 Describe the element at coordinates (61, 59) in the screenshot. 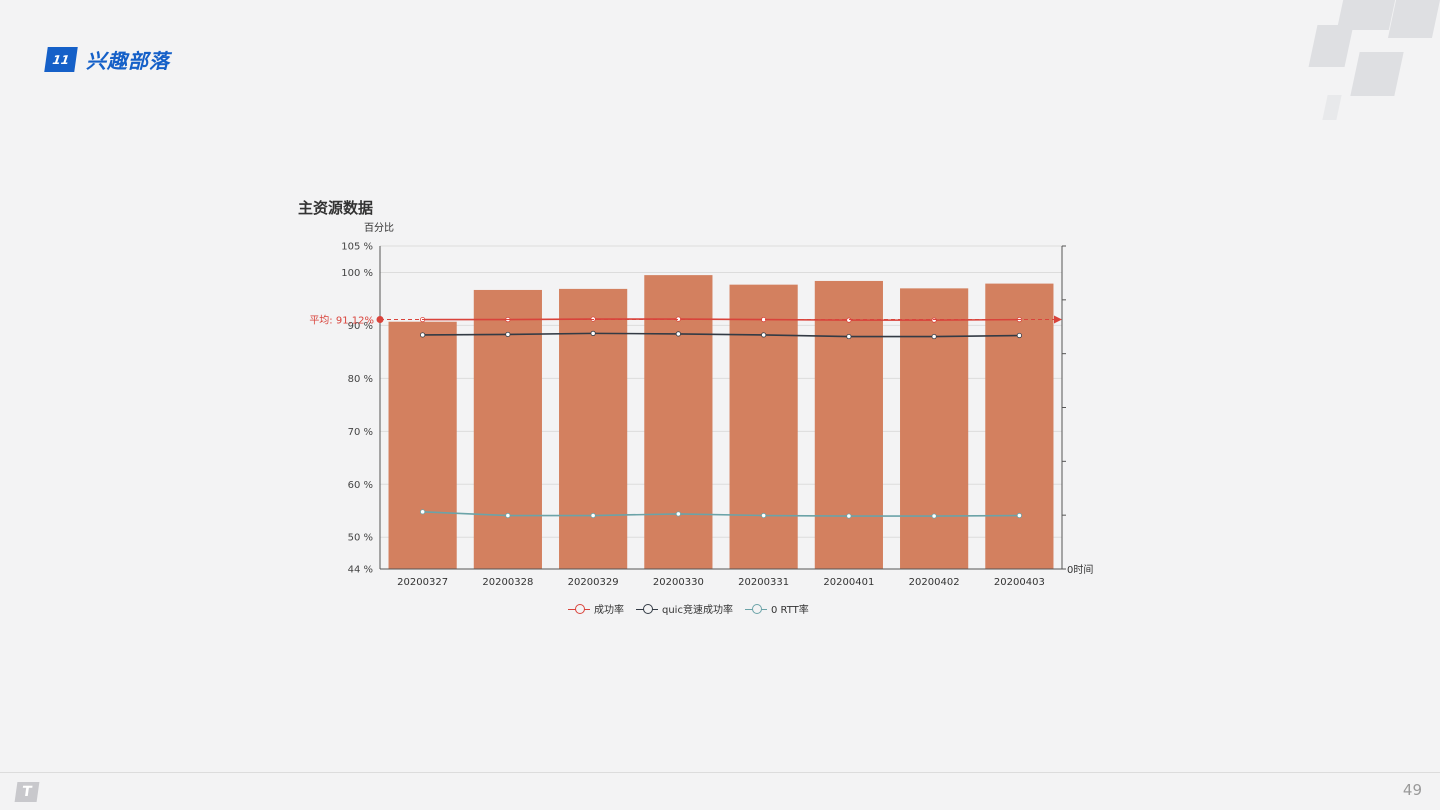

I see `slide-index-badge: 11` at that location.